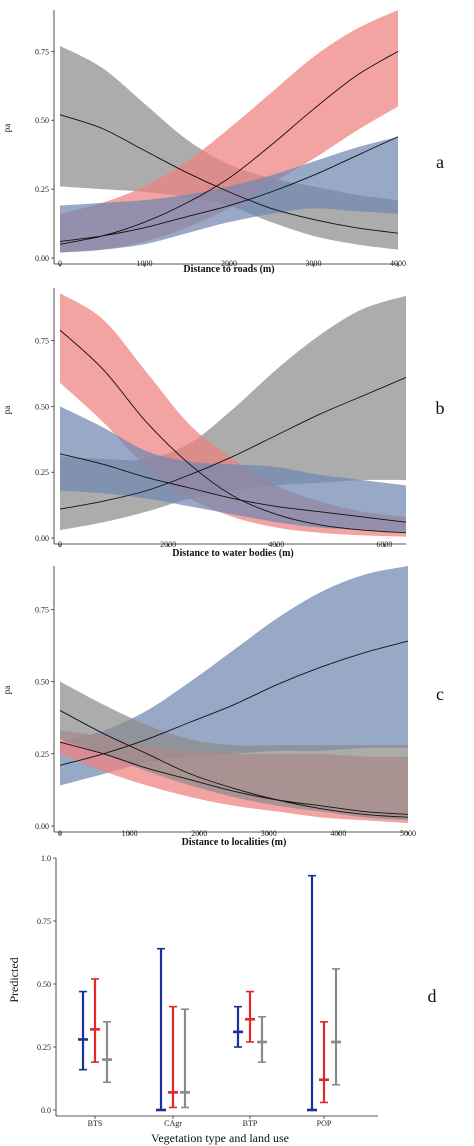 The width and height of the screenshot is (474, 1146). Describe the element at coordinates (440, 408) in the screenshot. I see `panel-label-b: b` at that location.